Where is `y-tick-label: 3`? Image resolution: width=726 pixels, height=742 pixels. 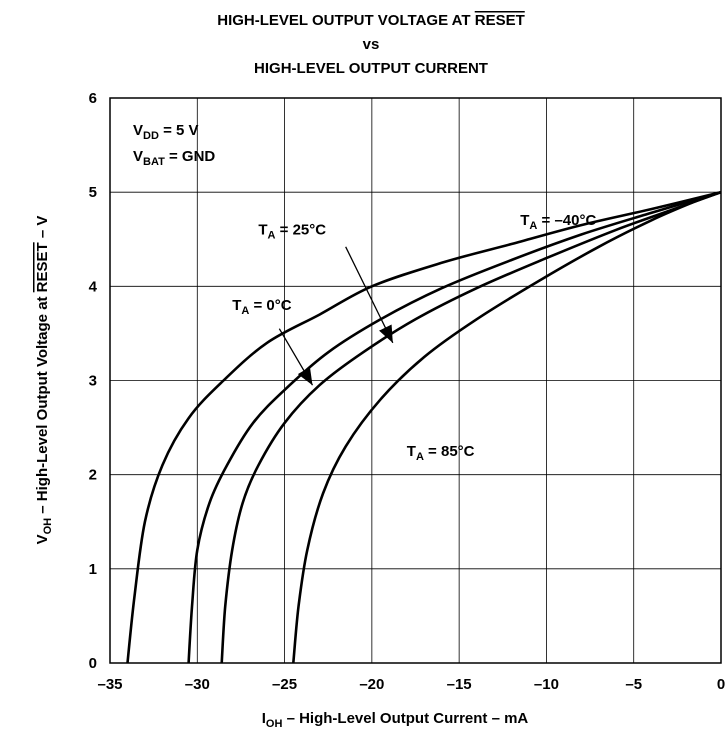
y-tick-label: 3 is located at coordinates (93, 381).